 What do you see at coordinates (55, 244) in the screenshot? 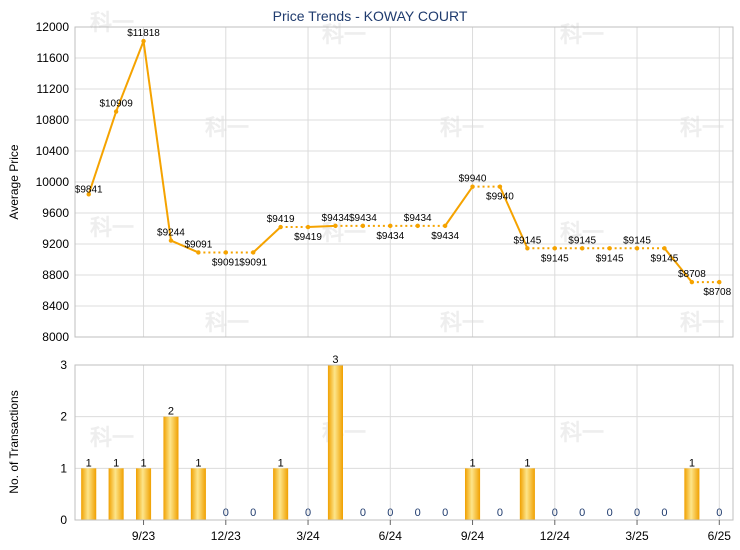
I see `price-ytick-label: 9200` at bounding box center [55, 244].